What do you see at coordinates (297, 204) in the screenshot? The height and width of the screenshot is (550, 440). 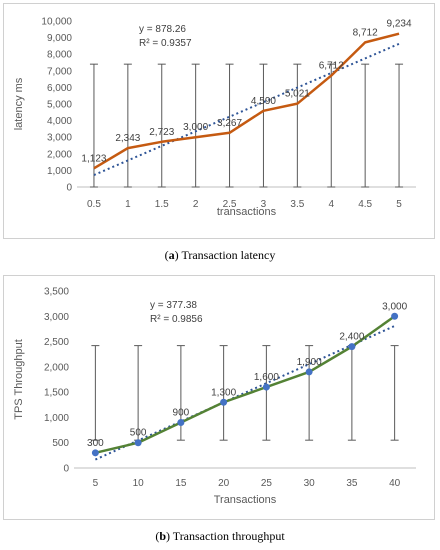 I see `x-tick-label: 3.5` at bounding box center [297, 204].